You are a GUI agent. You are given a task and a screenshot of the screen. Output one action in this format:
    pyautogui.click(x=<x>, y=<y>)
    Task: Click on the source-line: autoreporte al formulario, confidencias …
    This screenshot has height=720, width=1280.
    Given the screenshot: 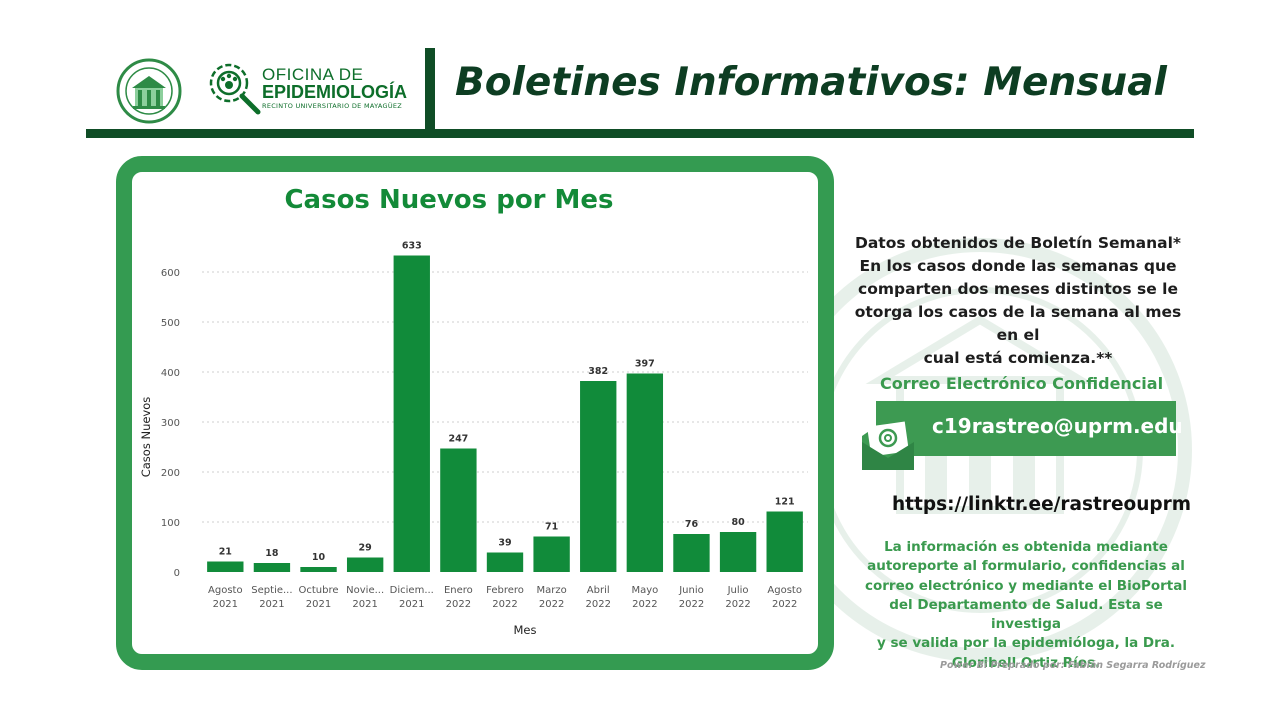 What is the action you would take?
    pyautogui.click(x=1026, y=566)
    